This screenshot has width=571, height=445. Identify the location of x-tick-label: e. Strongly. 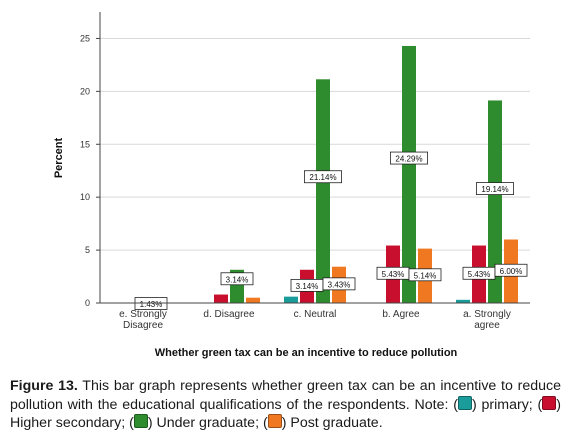
(143, 314).